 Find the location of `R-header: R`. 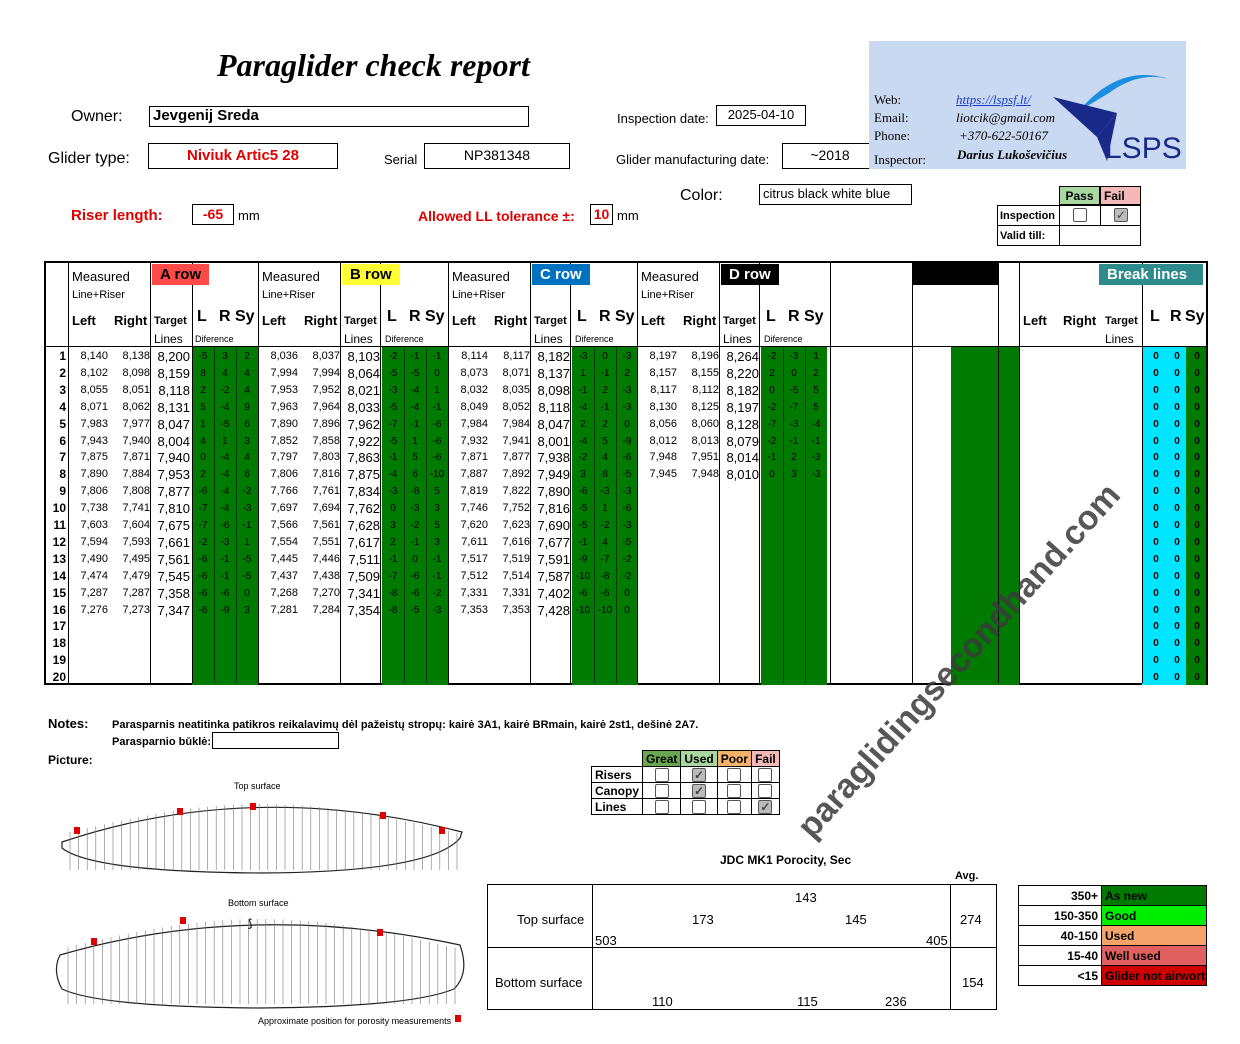

R-header: R is located at coordinates (225, 316).